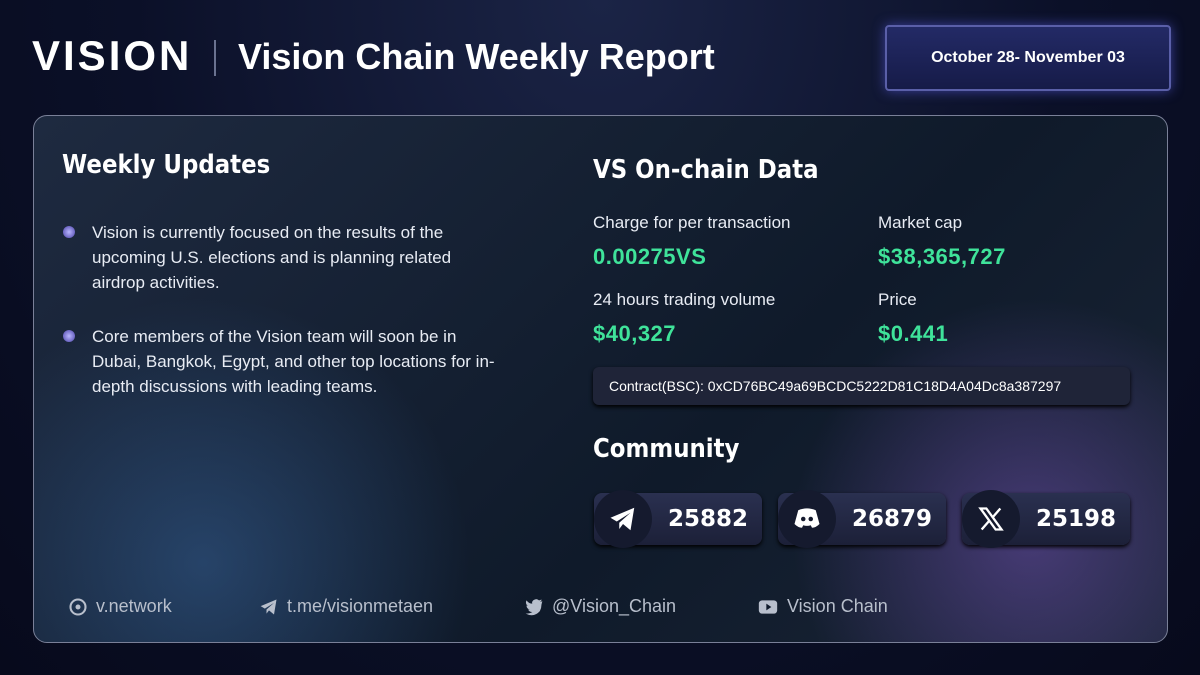 This screenshot has width=1200, height=675. Describe the element at coordinates (134, 606) in the screenshot. I see `footer-text: v.network` at that location.